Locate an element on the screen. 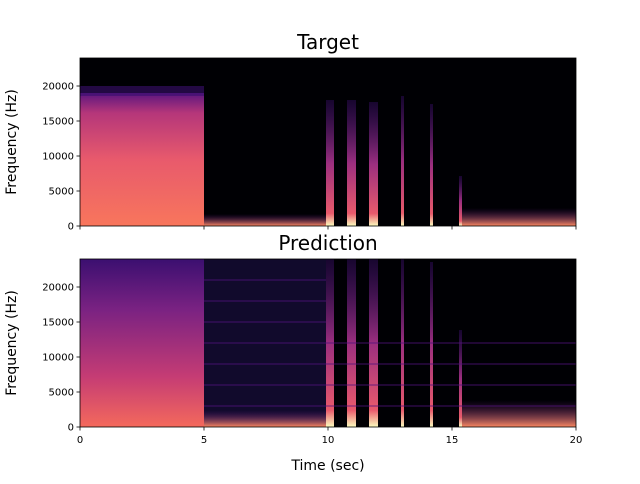 This screenshot has height=484, width=640. x-tick-label: 20 is located at coordinates (576, 440).